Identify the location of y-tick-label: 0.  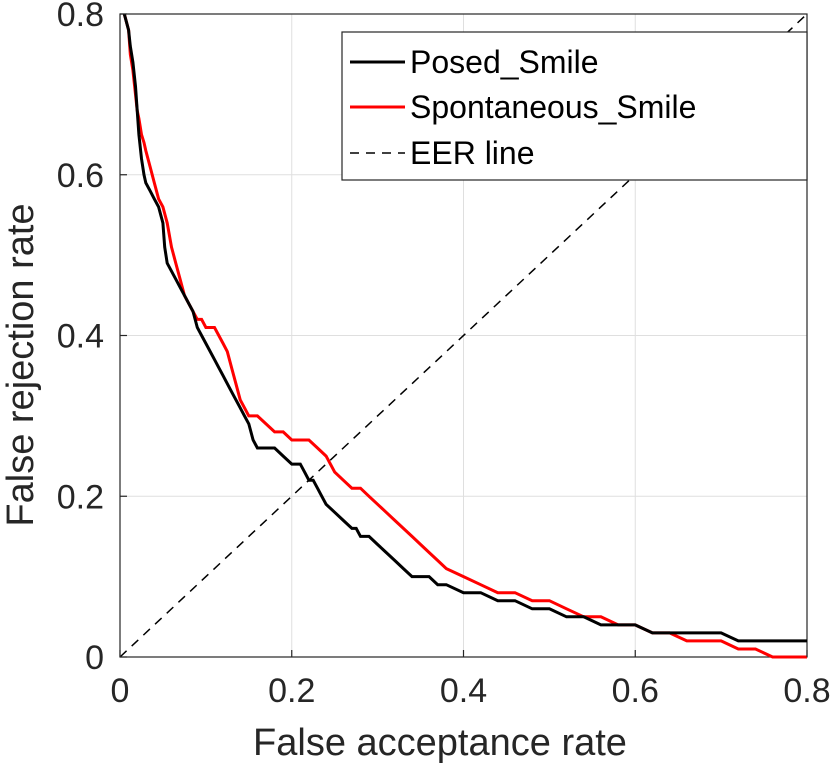
(94, 658).